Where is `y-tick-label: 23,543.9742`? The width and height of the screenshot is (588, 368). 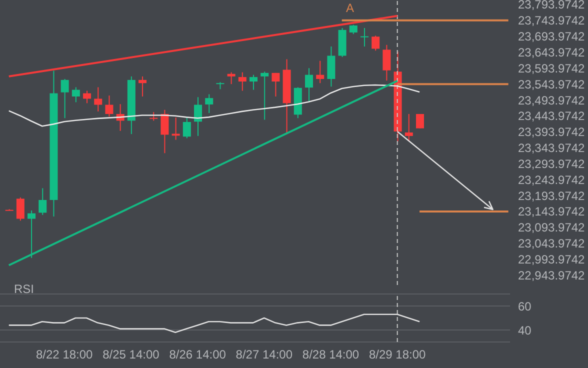
y-tick-label: 23,543.9742 is located at coordinates (552, 84).